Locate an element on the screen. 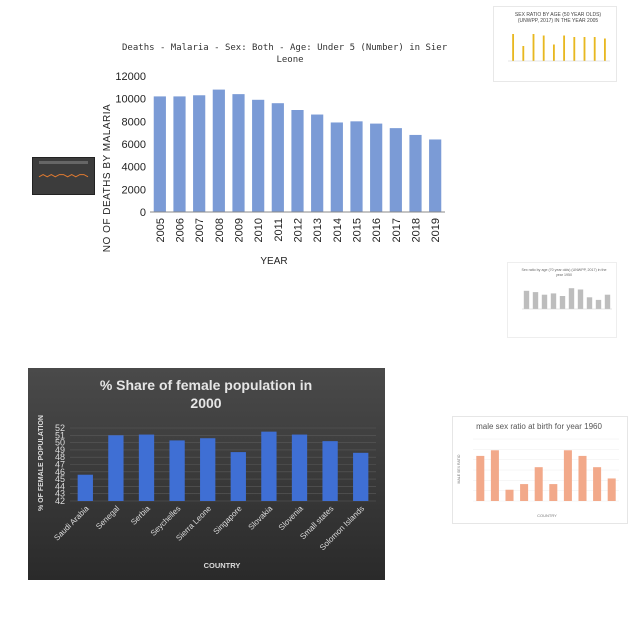  y-tick-label: 6000 is located at coordinates (134, 145).